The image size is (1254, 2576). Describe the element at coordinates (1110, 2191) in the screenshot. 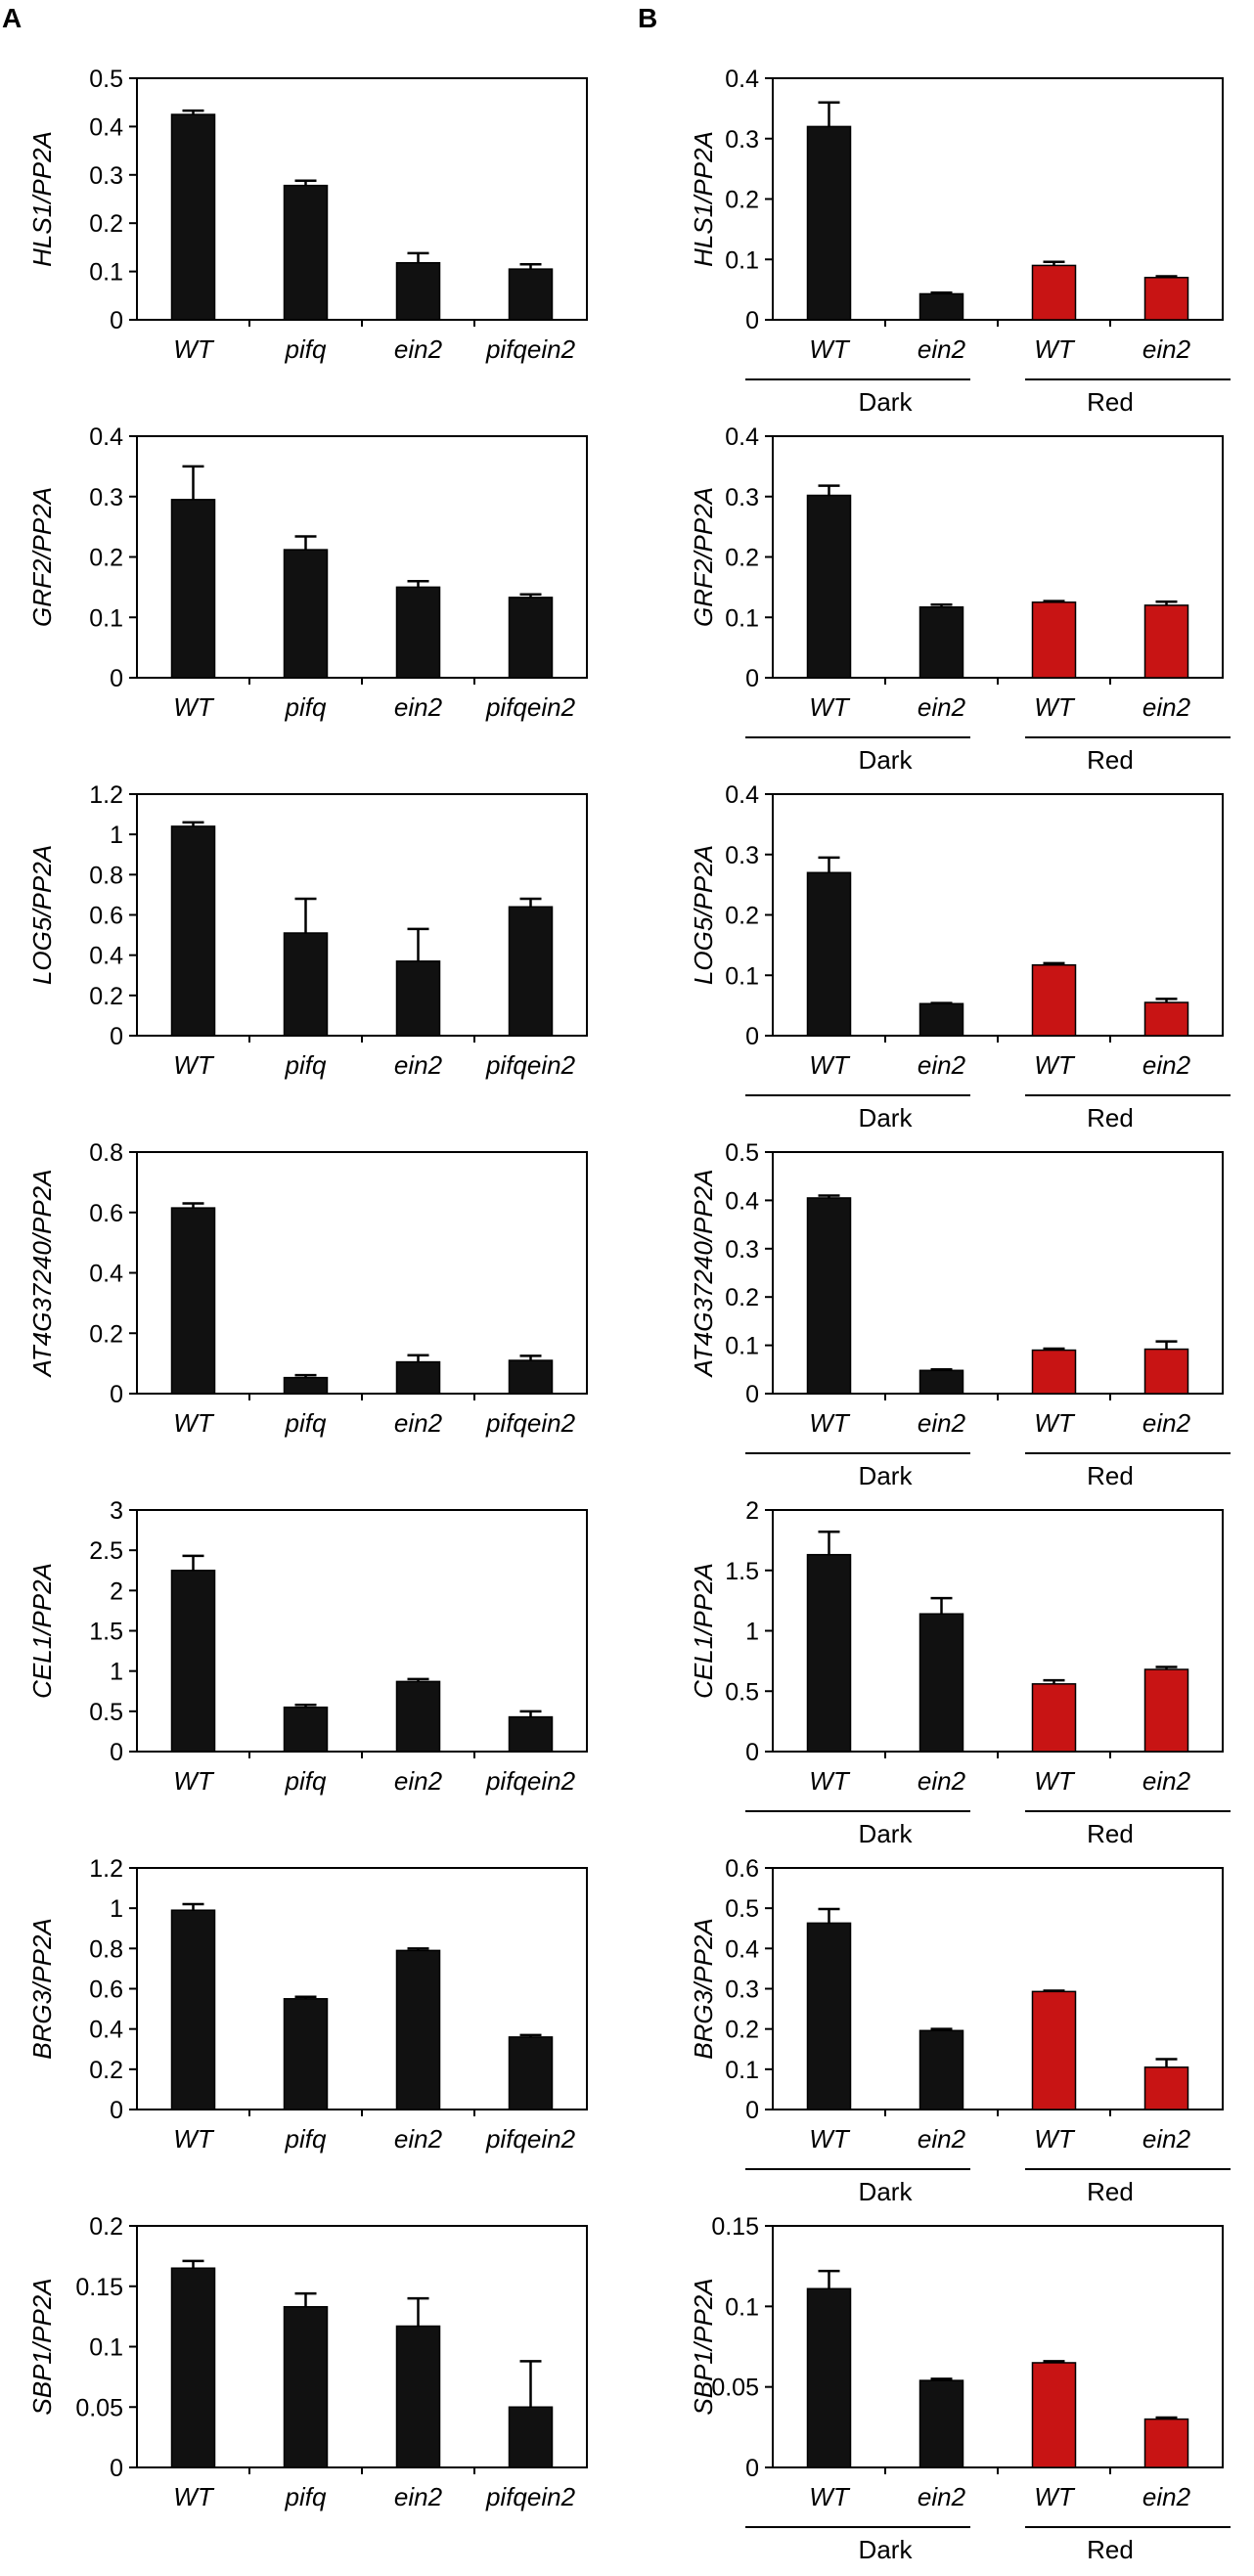

I see `b6-group-label-red: Red` at that location.